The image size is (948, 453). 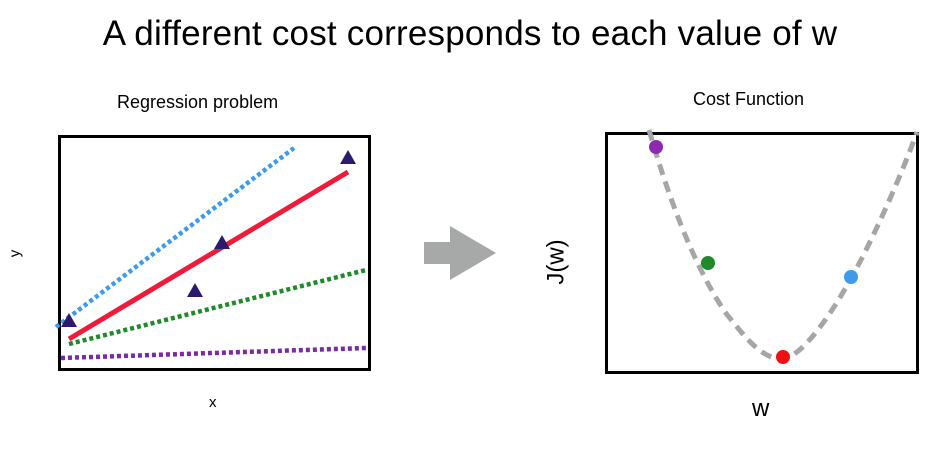 I want to click on cost-x-axis-label: w, so click(x=761, y=408).